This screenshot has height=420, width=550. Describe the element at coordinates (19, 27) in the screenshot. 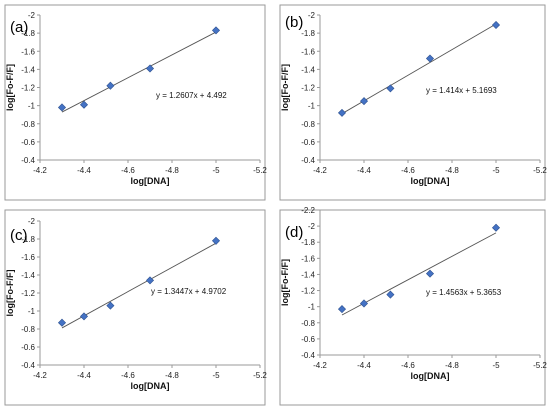

I see `panel-label: (a)` at that location.